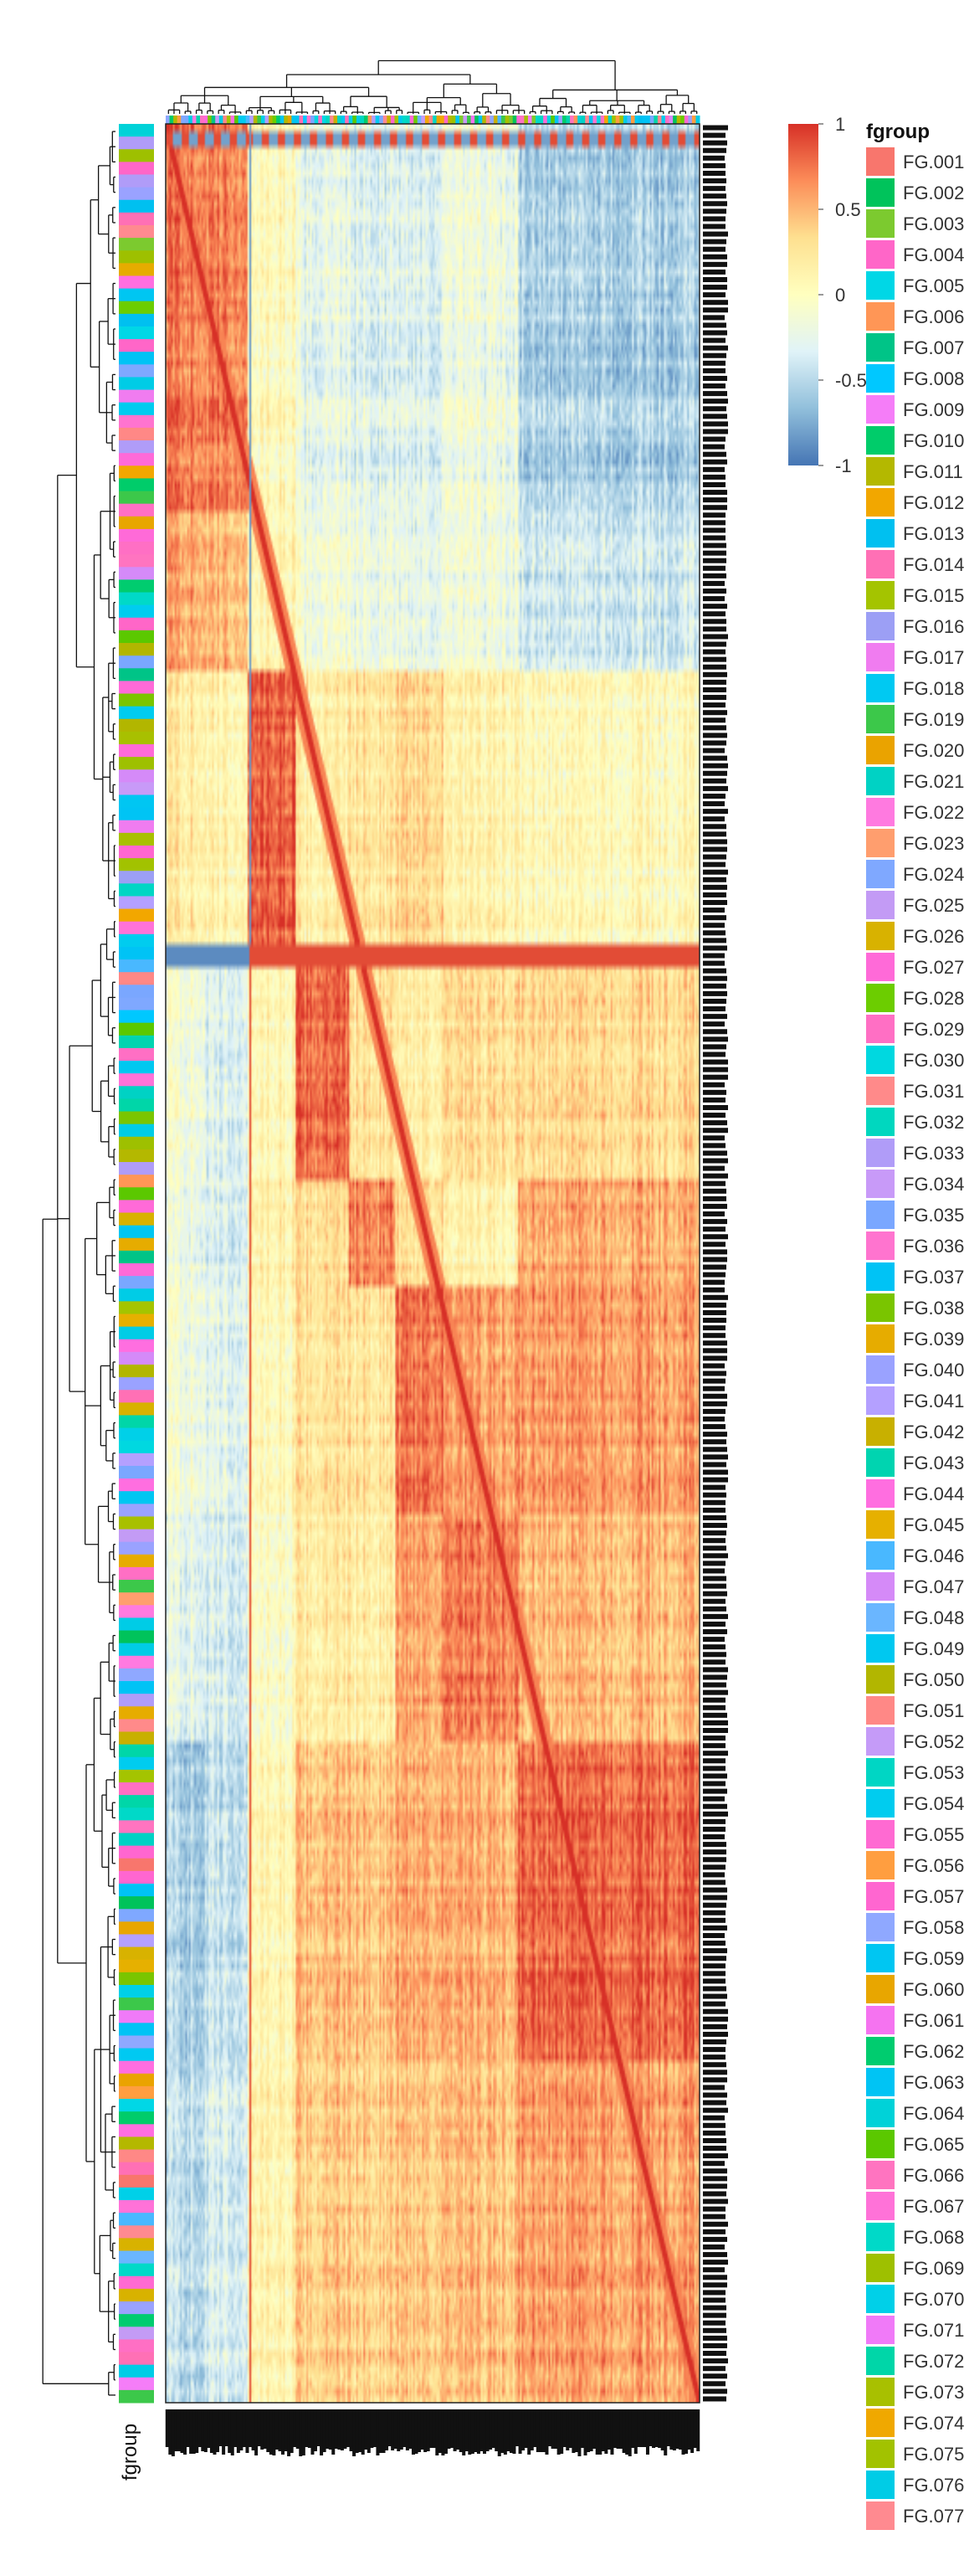  I want to click on legend-label: FG.005, so click(934, 285).